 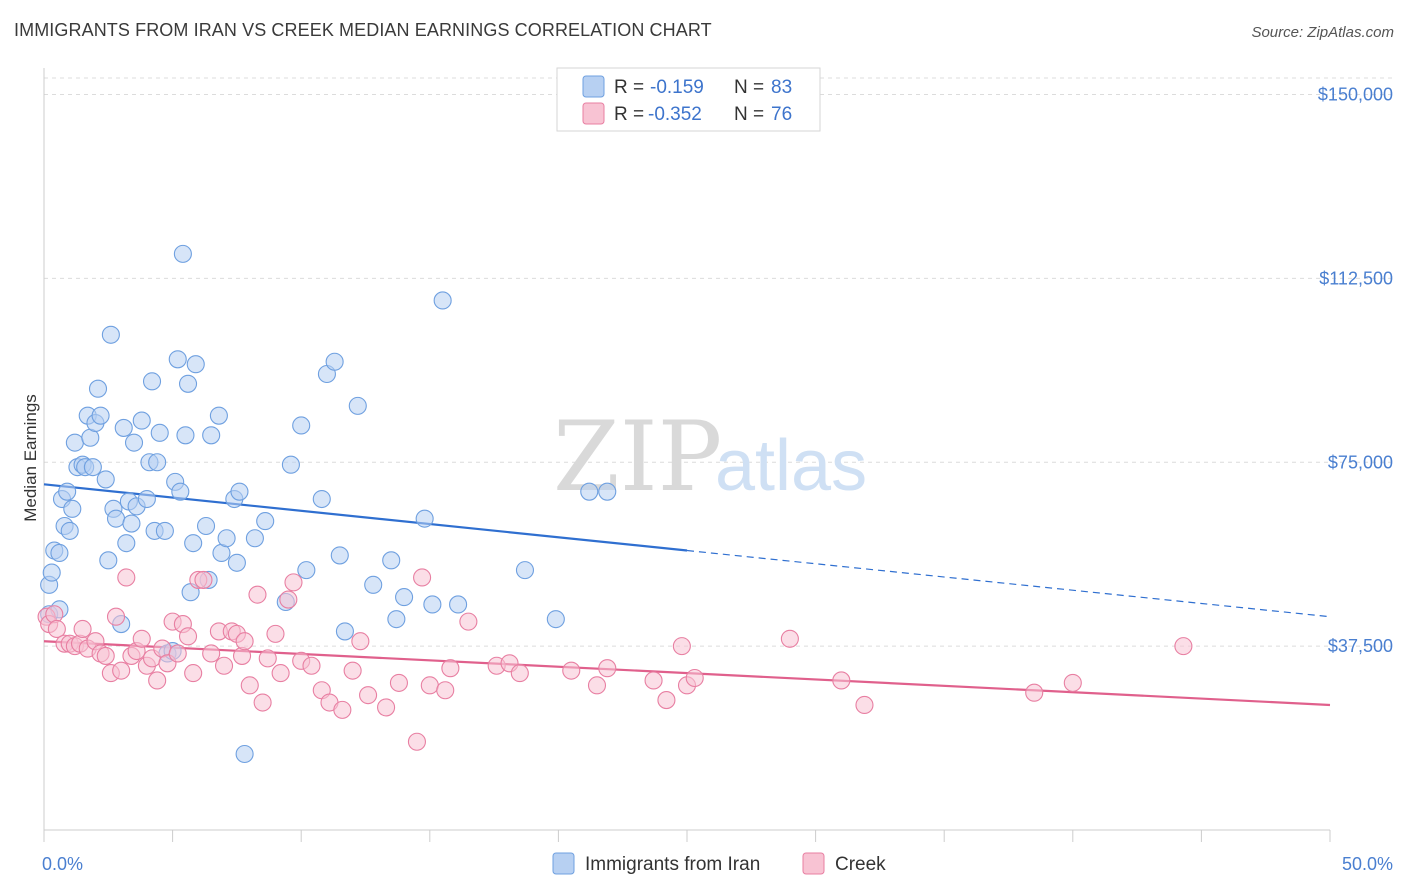 What do you see at coordinates (629, 87) in the screenshot?
I see `legend-r-label-1: R =` at bounding box center [629, 87].